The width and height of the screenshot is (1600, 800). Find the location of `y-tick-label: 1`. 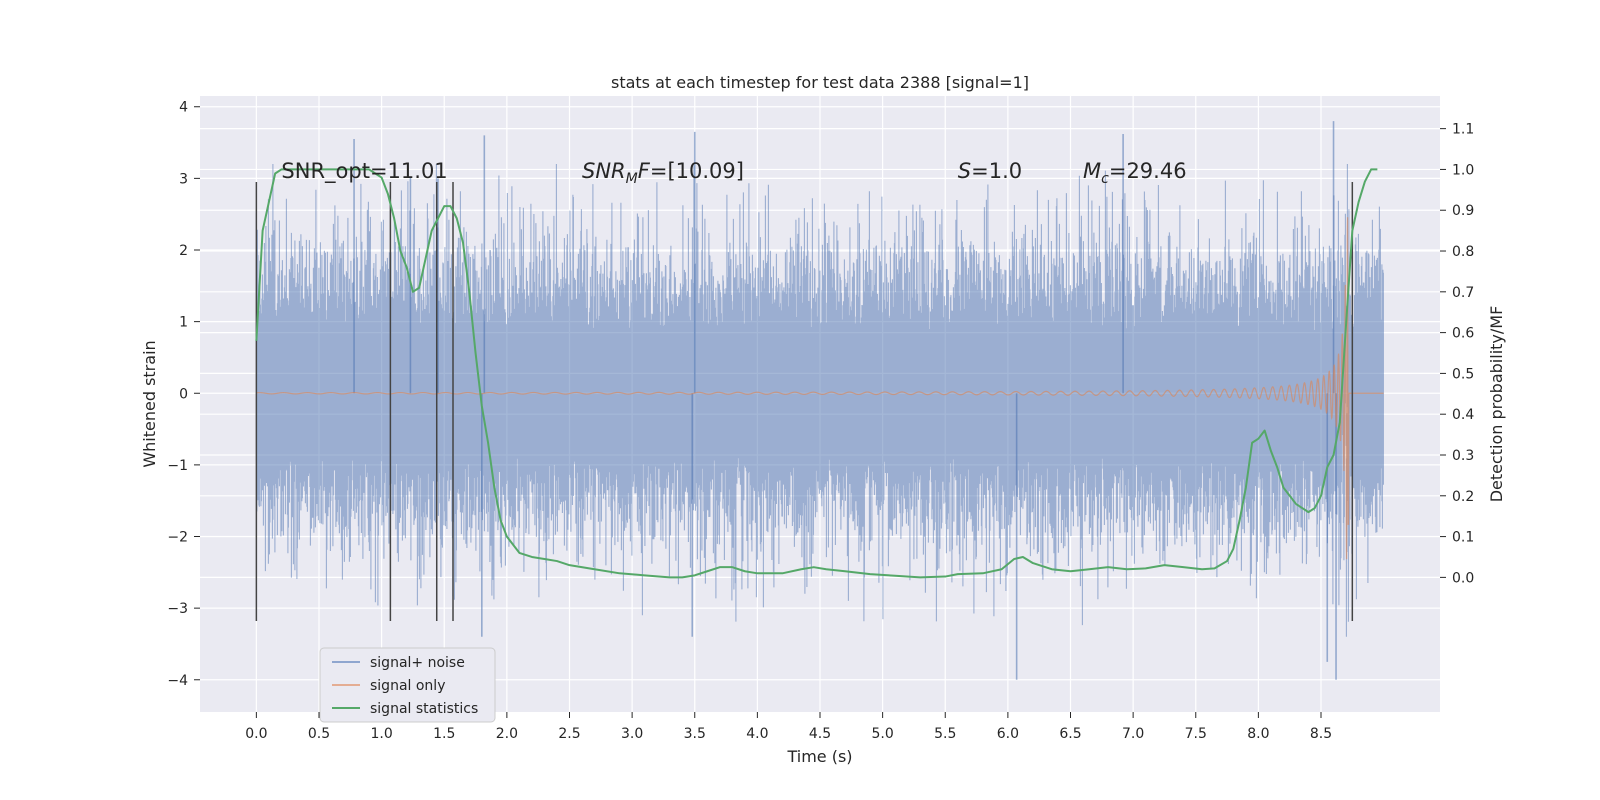

y-tick-label: 1 is located at coordinates (183, 323).